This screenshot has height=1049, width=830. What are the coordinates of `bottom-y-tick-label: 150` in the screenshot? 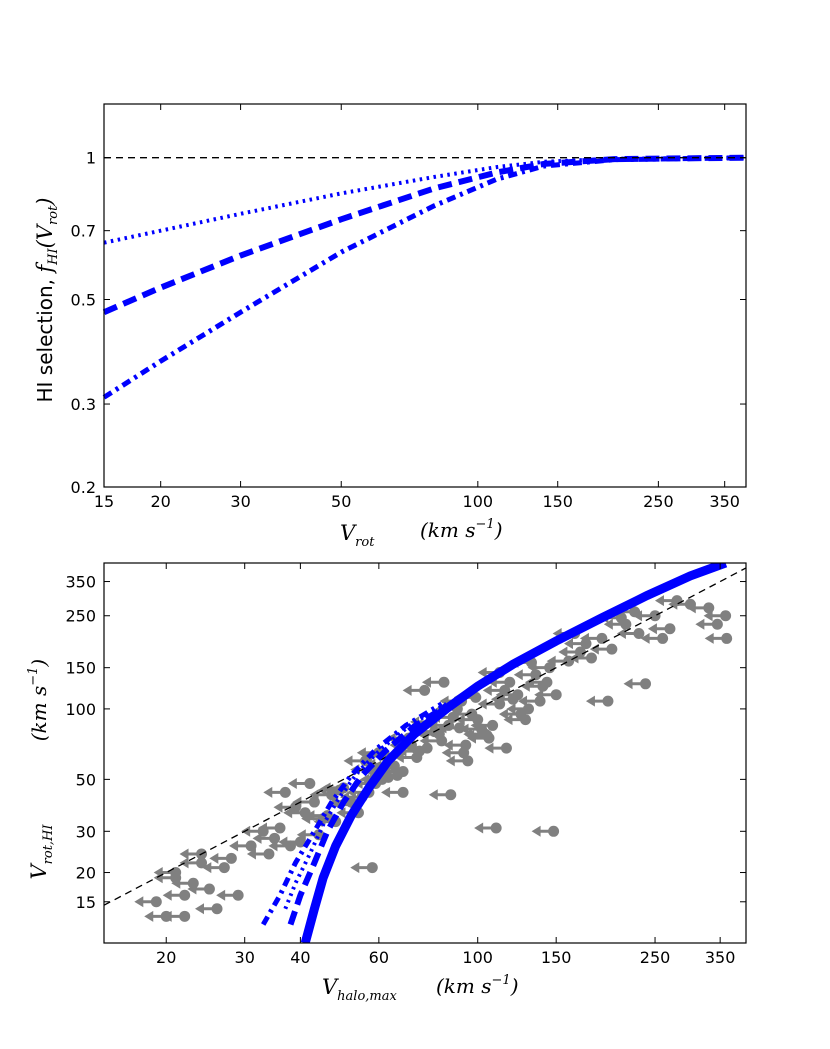 It's located at (80, 668).